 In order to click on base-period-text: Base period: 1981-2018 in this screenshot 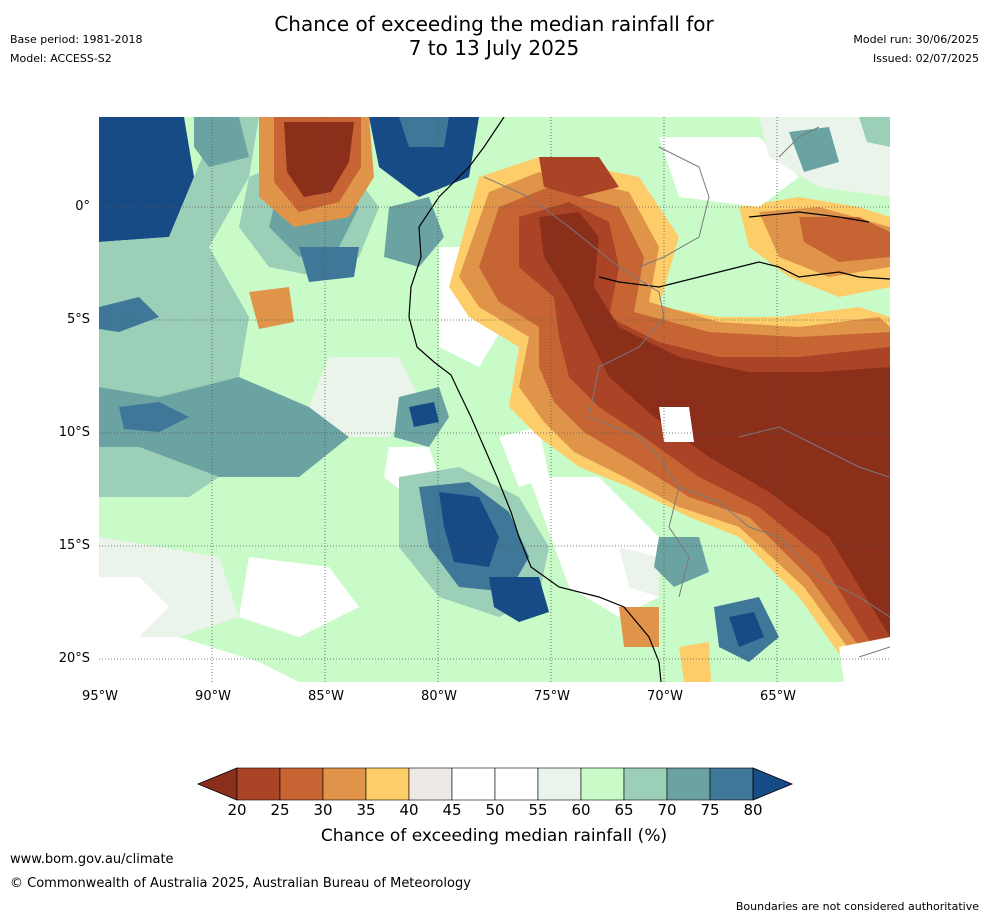, I will do `click(76, 39)`.